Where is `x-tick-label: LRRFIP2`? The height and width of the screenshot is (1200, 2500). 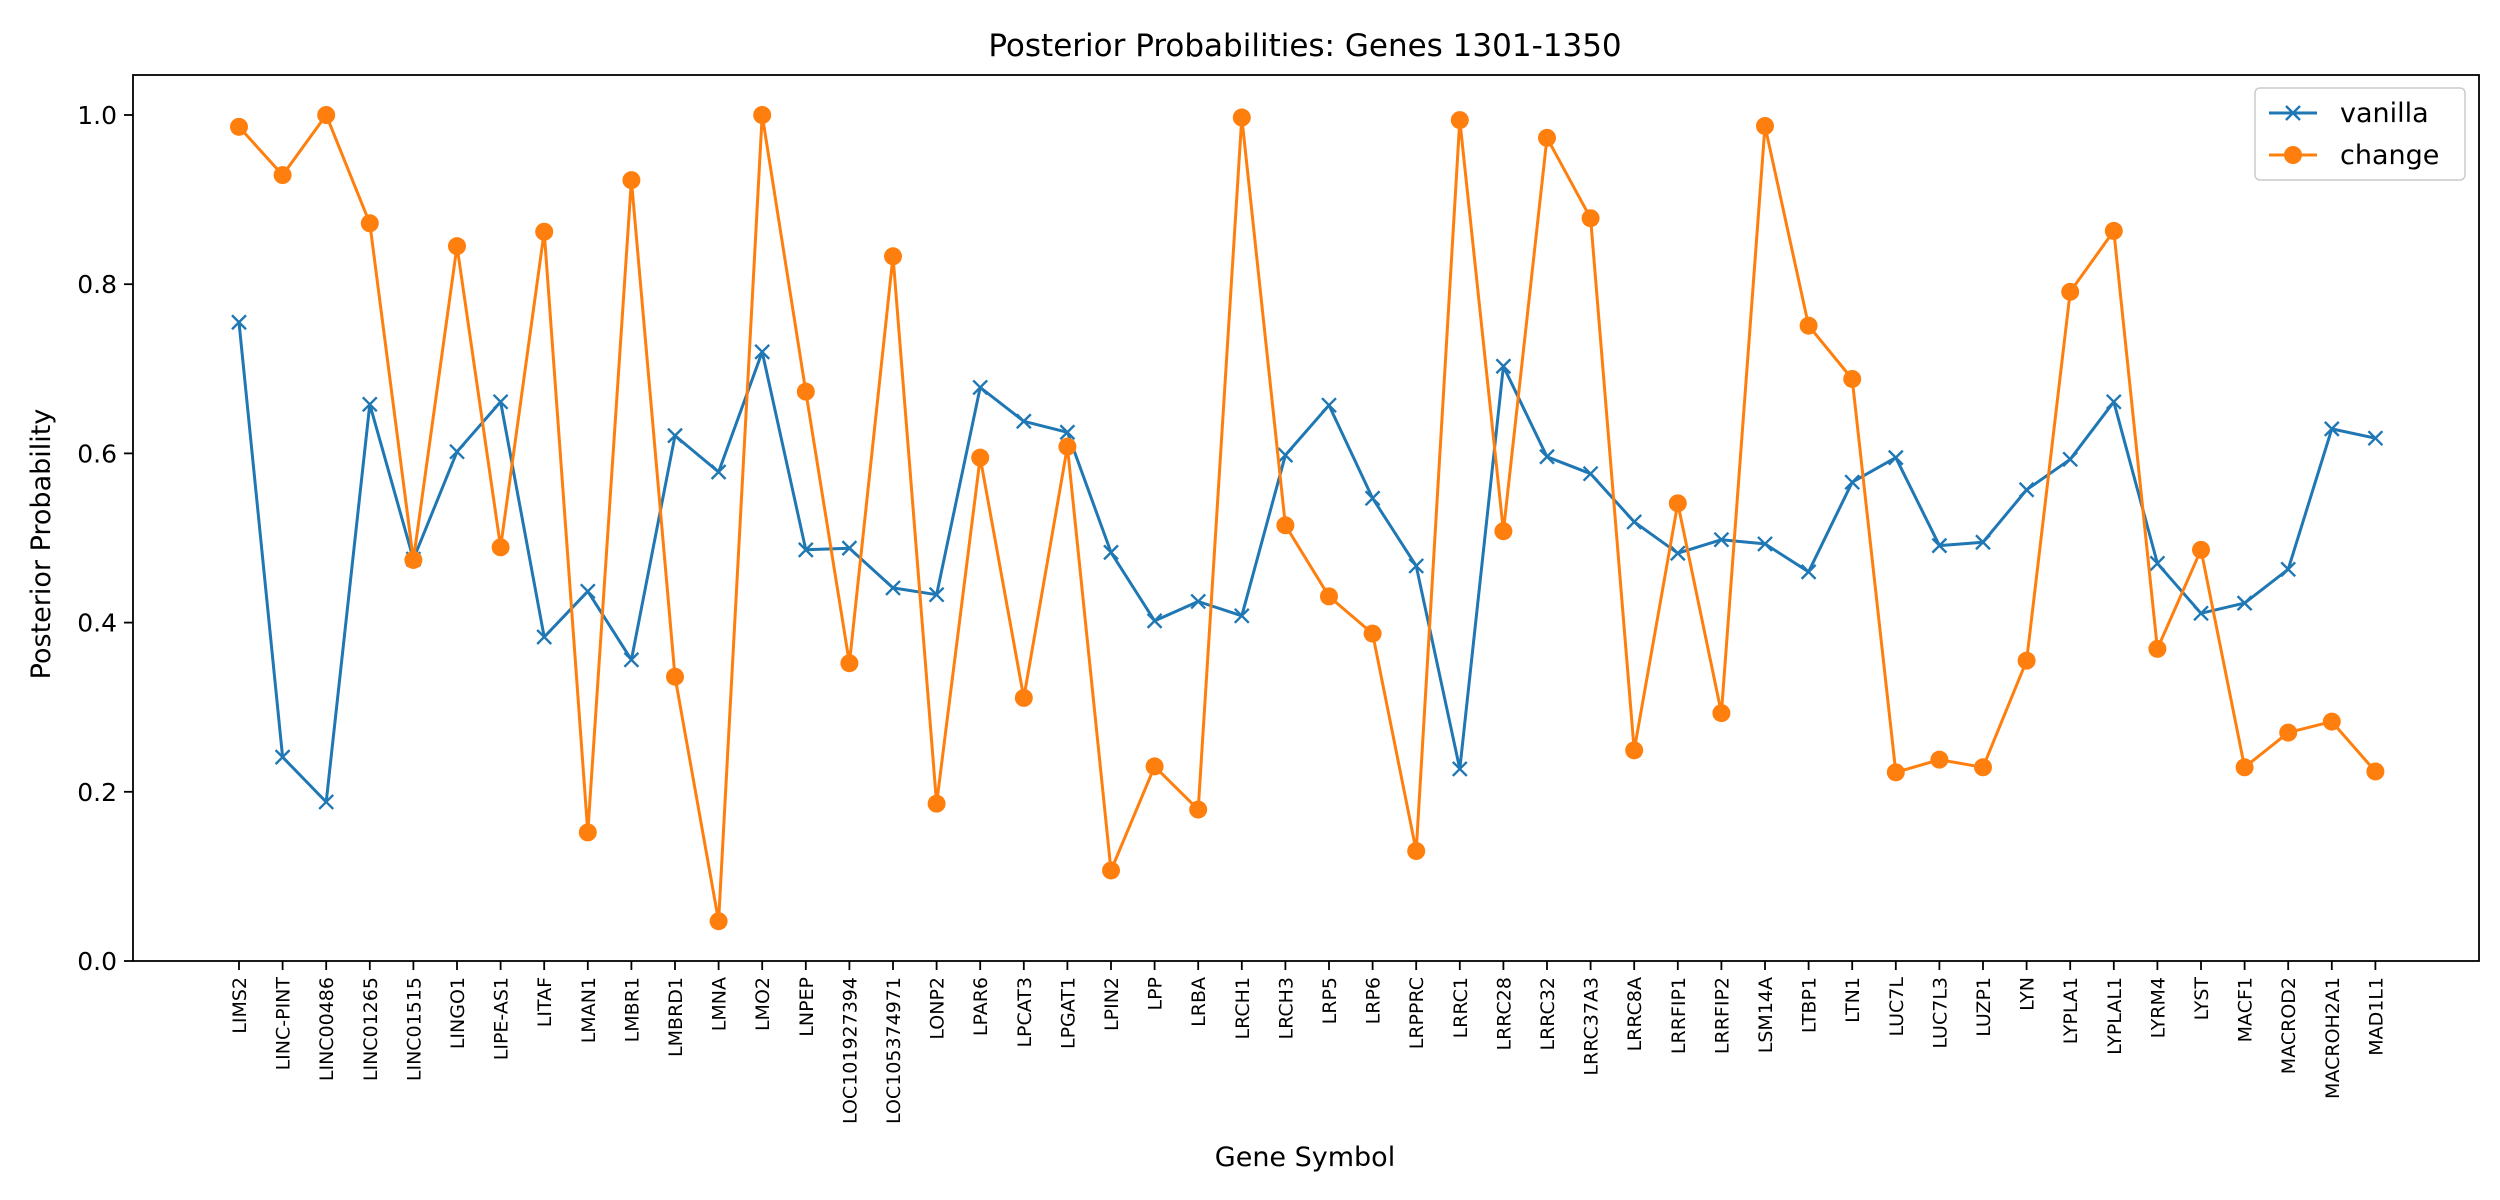
x-tick-label: LRRFIP2 is located at coordinates (1722, 1015).